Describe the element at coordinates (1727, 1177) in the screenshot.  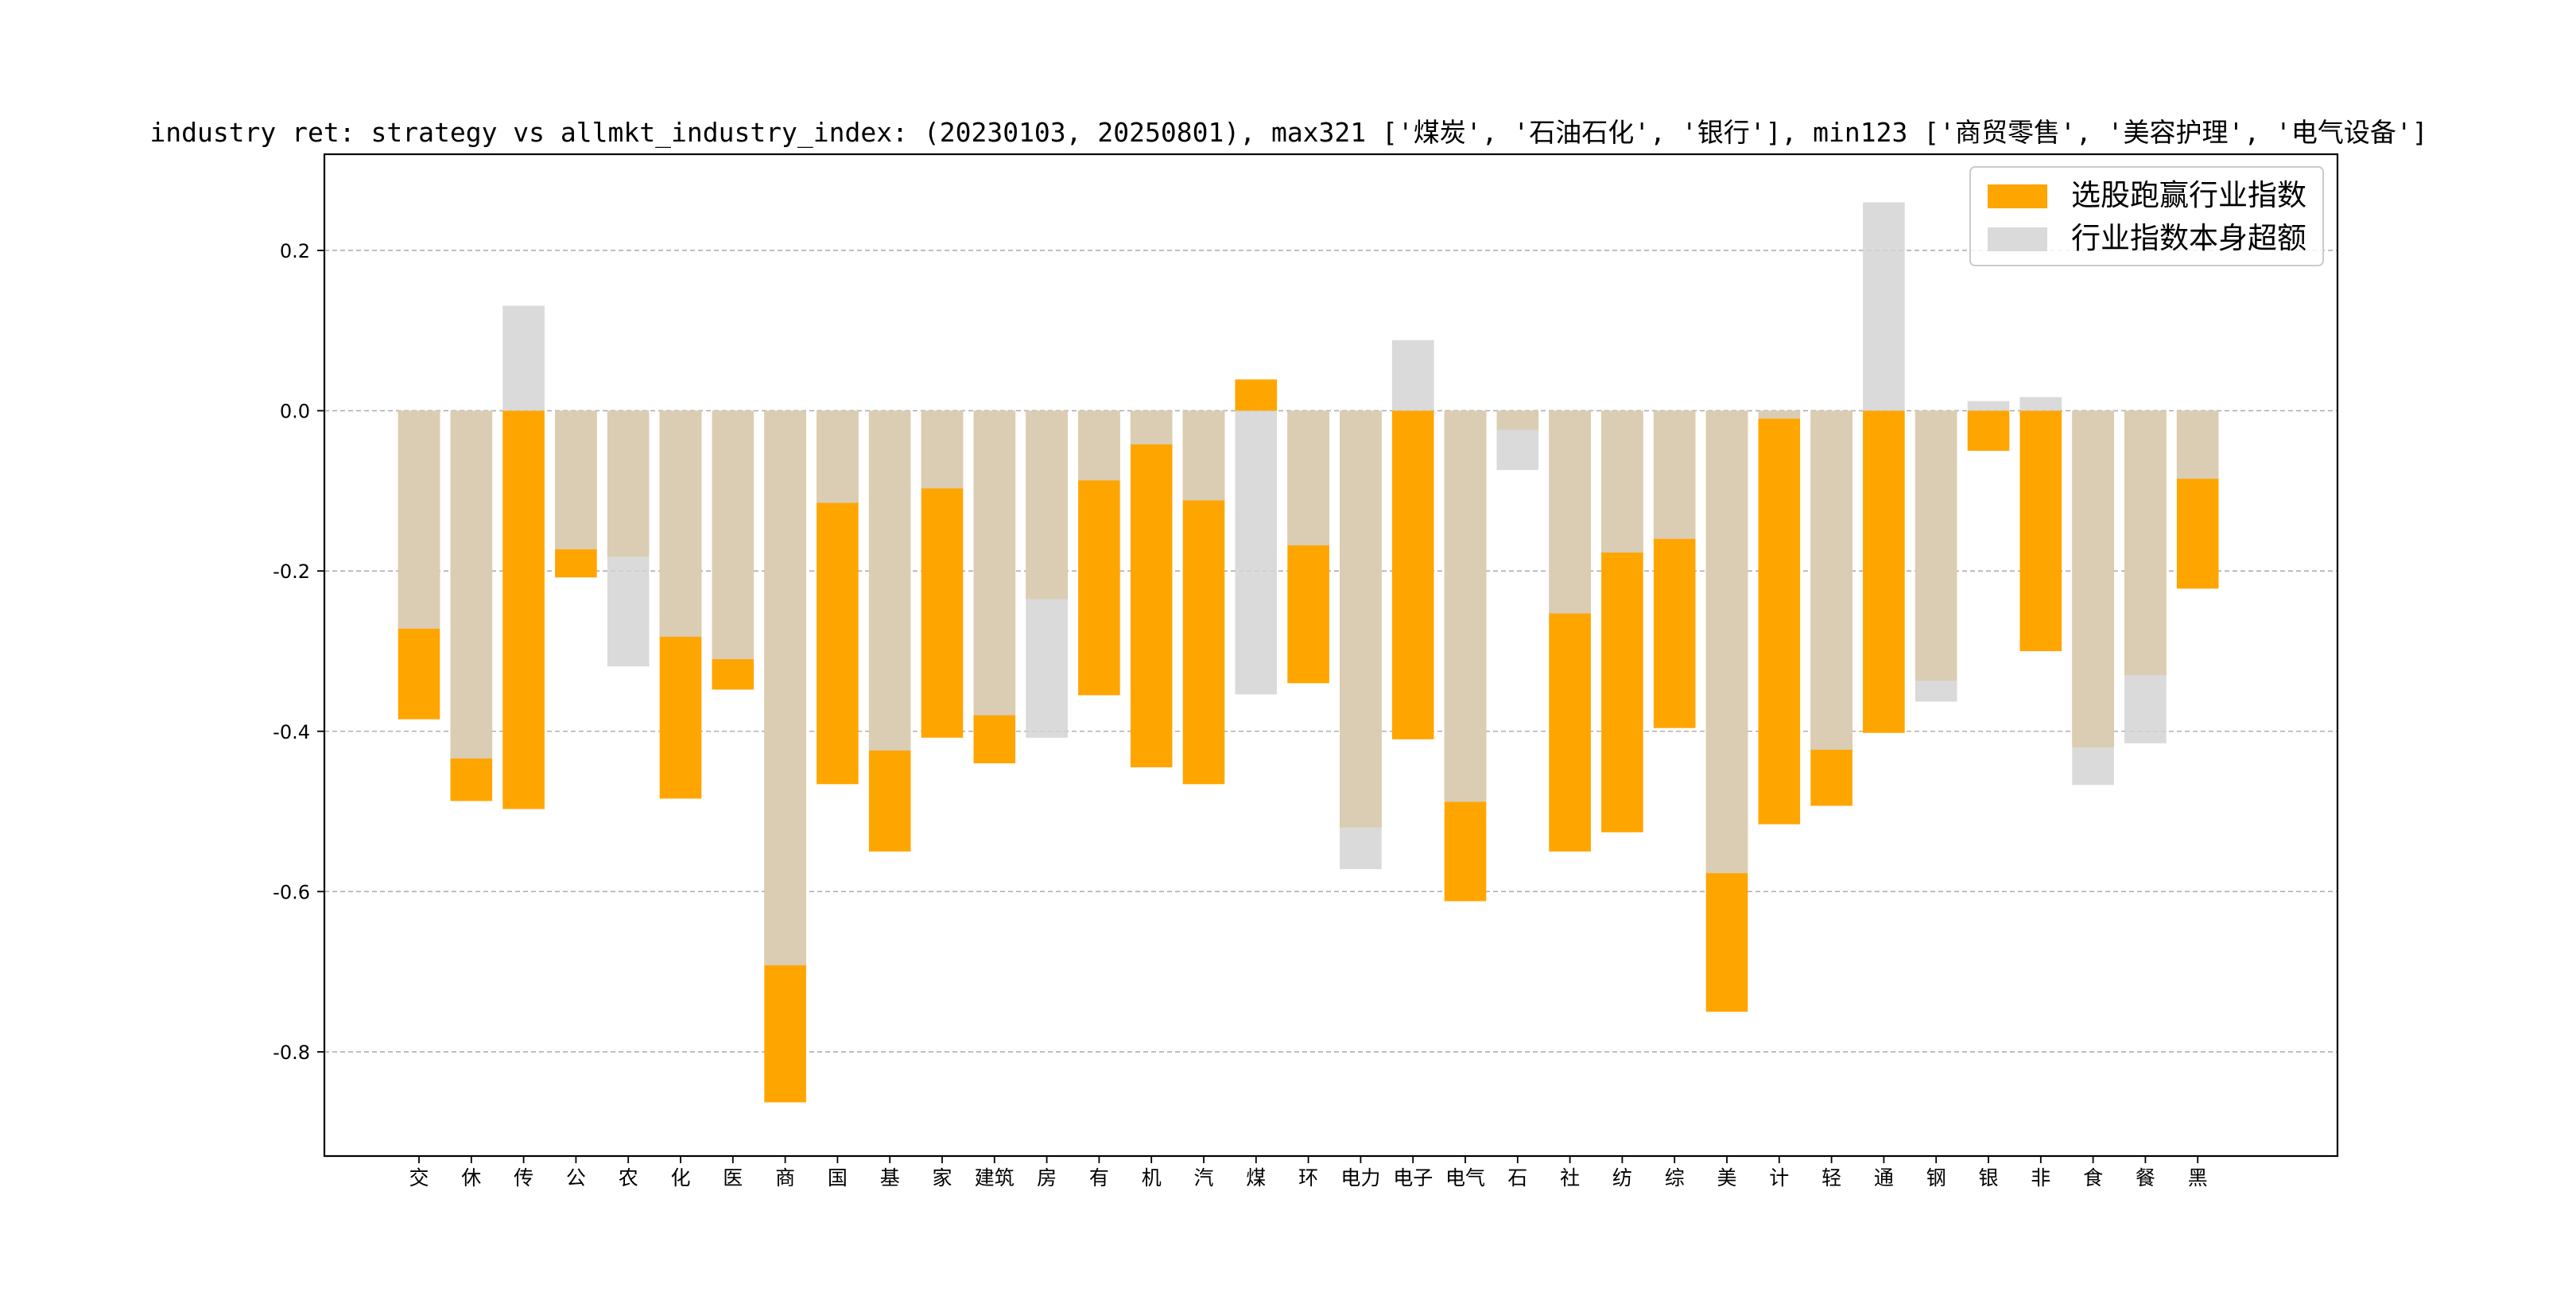
I see `x-tick-label: 美` at that location.